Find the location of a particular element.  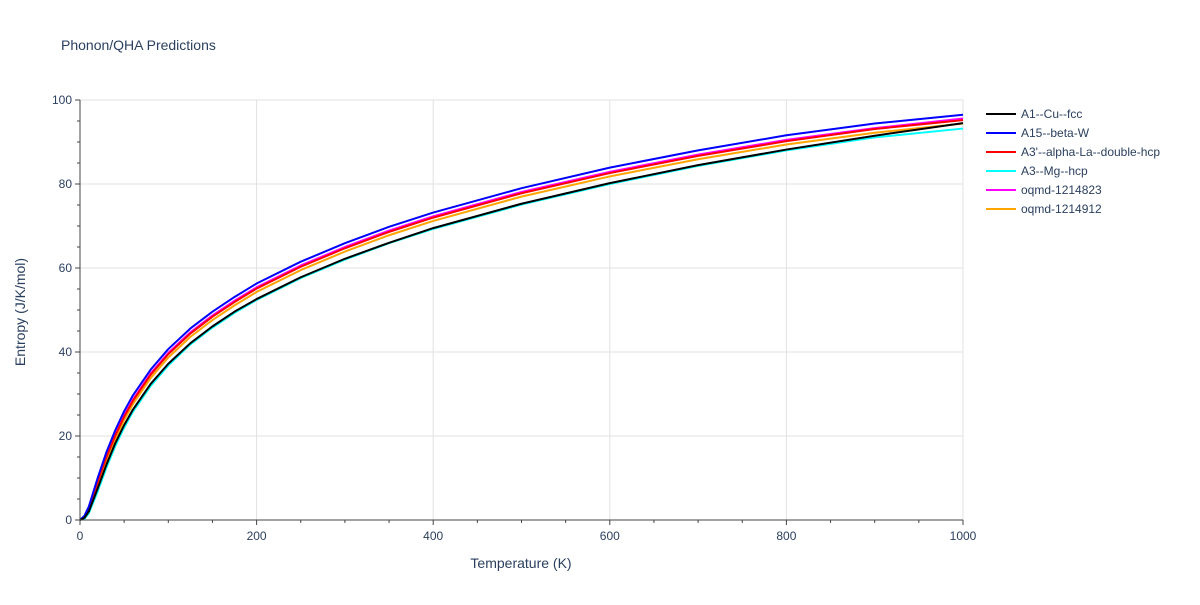

y-tick-label: 40 is located at coordinates (66, 352).